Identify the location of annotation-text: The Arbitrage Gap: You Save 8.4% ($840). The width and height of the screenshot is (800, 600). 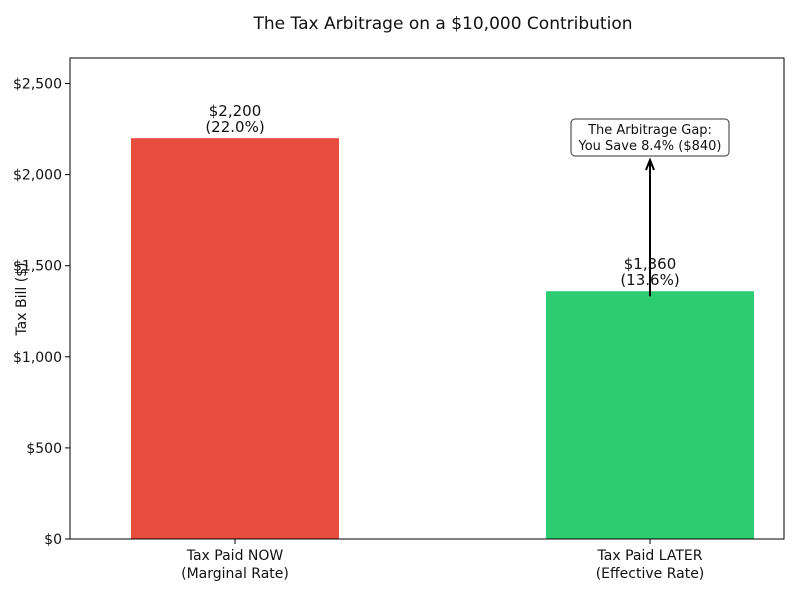
(650, 138).